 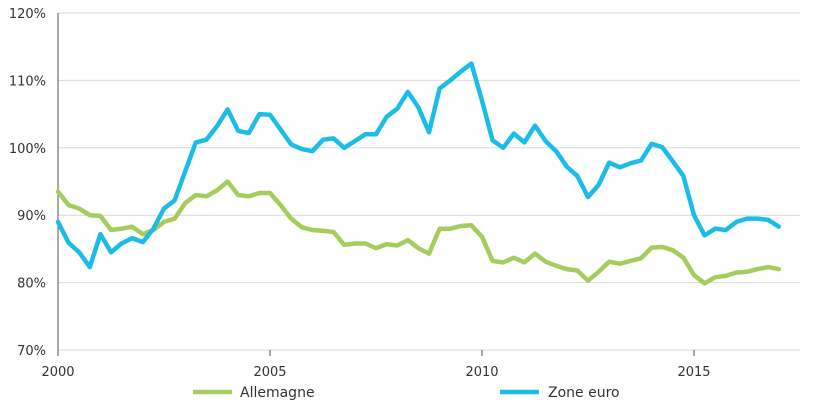 What do you see at coordinates (27, 14) in the screenshot?
I see `y-tick-label: 120%` at bounding box center [27, 14].